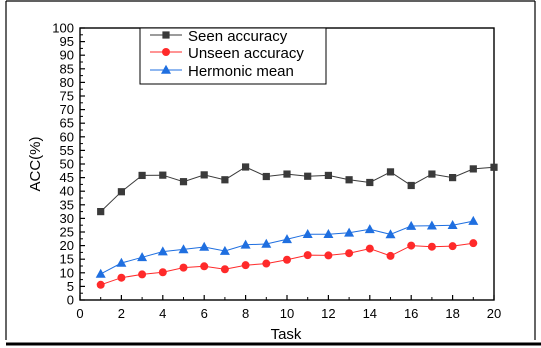 This screenshot has width=541, height=348. I want to click on y-tick-label: 15, so click(67, 259).